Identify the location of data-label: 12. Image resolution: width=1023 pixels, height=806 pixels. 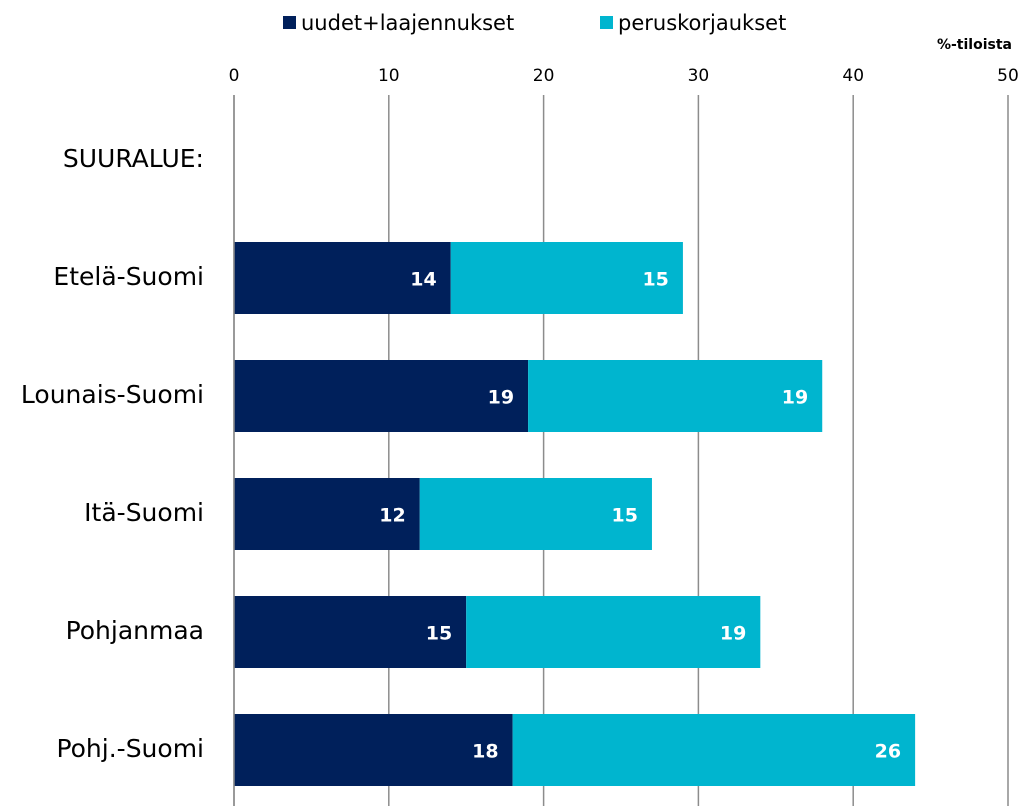
(392, 516).